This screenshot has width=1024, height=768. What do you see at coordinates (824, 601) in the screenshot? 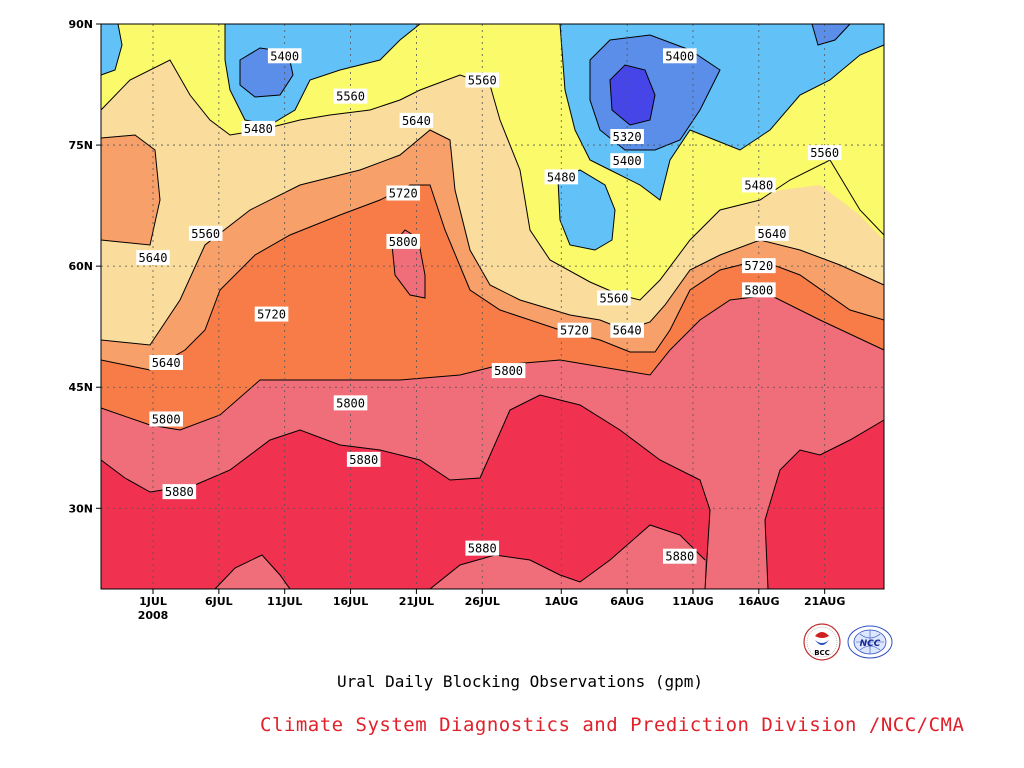
I see `x-tick-label: 21AUG` at bounding box center [824, 601].